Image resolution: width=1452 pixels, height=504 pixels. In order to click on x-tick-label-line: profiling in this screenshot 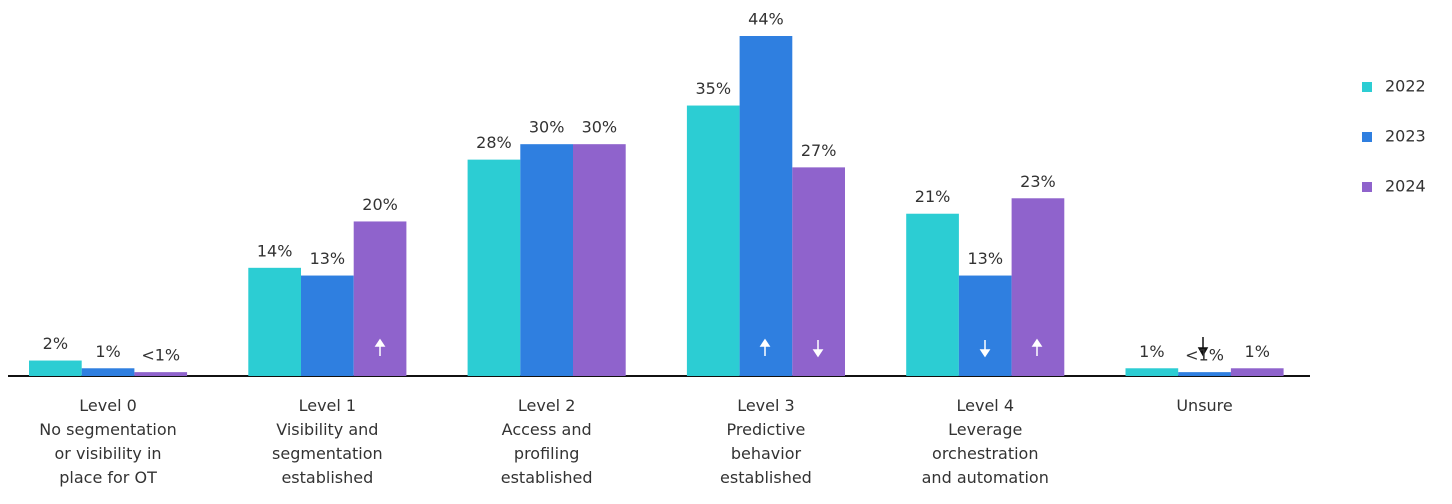, I will do `click(546, 453)`.